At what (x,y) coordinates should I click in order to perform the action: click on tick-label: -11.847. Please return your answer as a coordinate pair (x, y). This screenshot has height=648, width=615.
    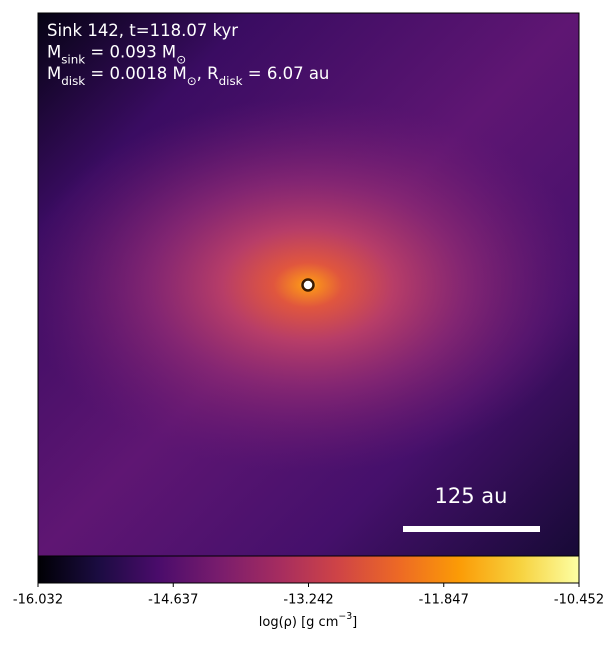
    Looking at the image, I should click on (444, 600).